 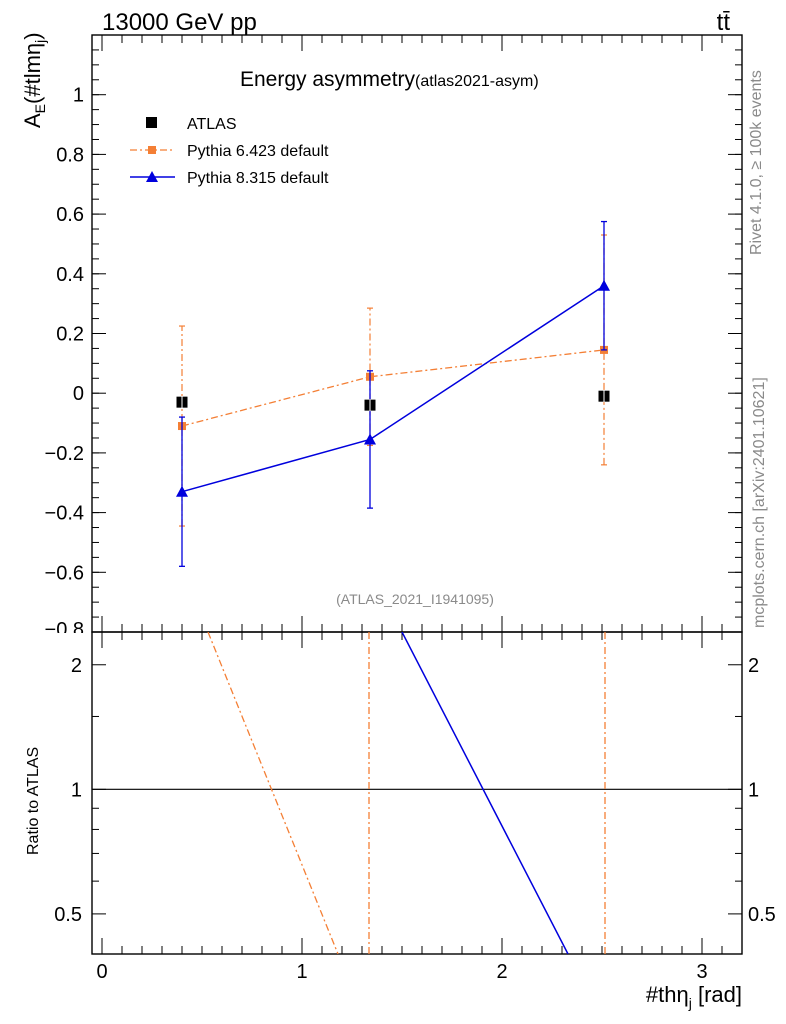 I want to click on rivet-label: Rivet 4.1.0, ≥ 100k events, so click(x=756, y=162).